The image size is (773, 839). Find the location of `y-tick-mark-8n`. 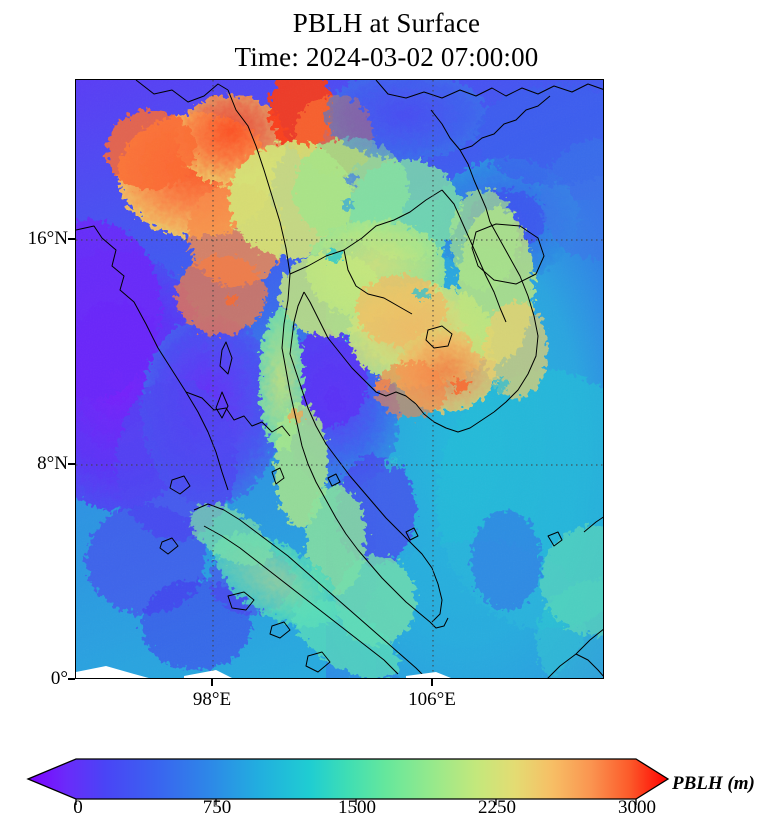

y-tick-mark-8n is located at coordinates (71, 464).